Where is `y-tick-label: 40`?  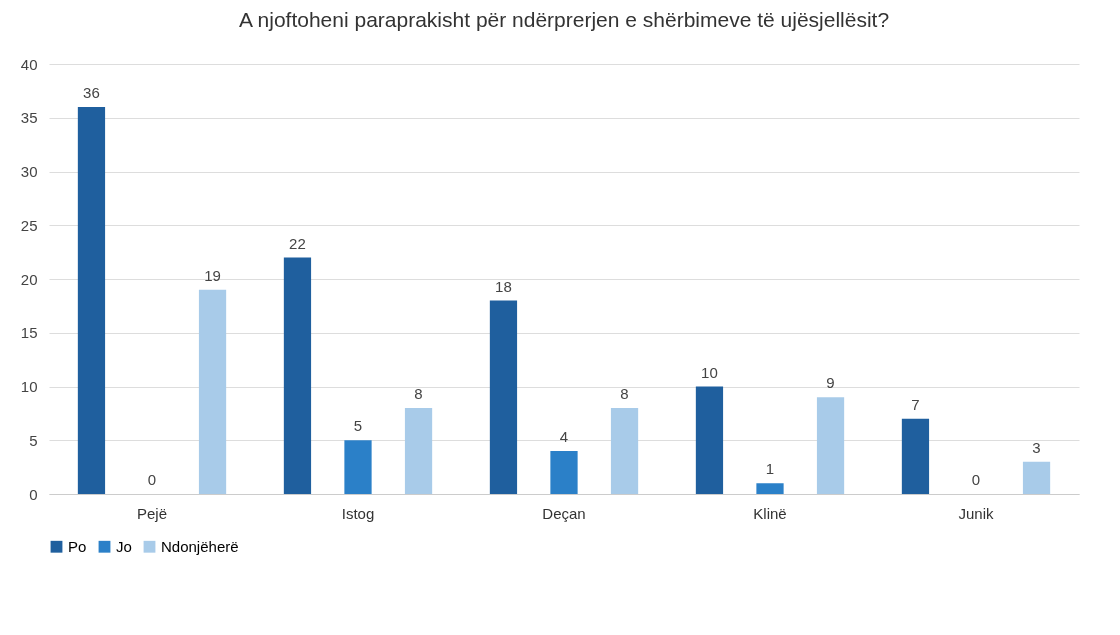 y-tick-label: 40 is located at coordinates (29, 64).